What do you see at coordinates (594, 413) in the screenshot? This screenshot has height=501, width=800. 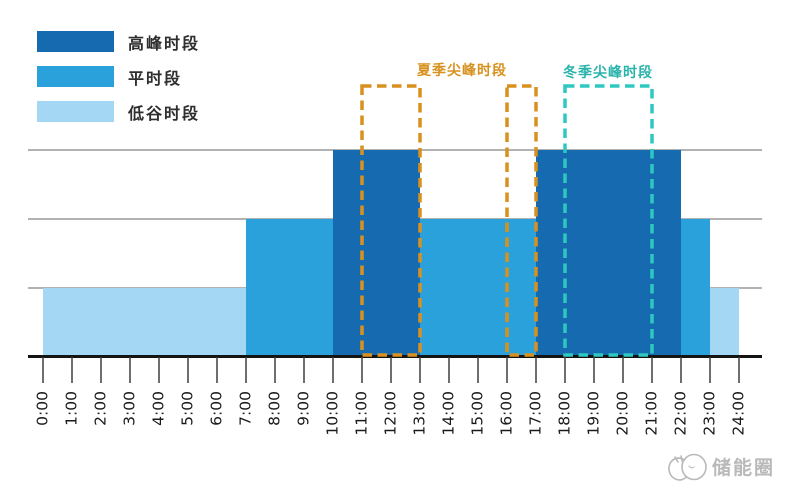 I see `x-tick-label-19:00: 19:00` at bounding box center [594, 413].